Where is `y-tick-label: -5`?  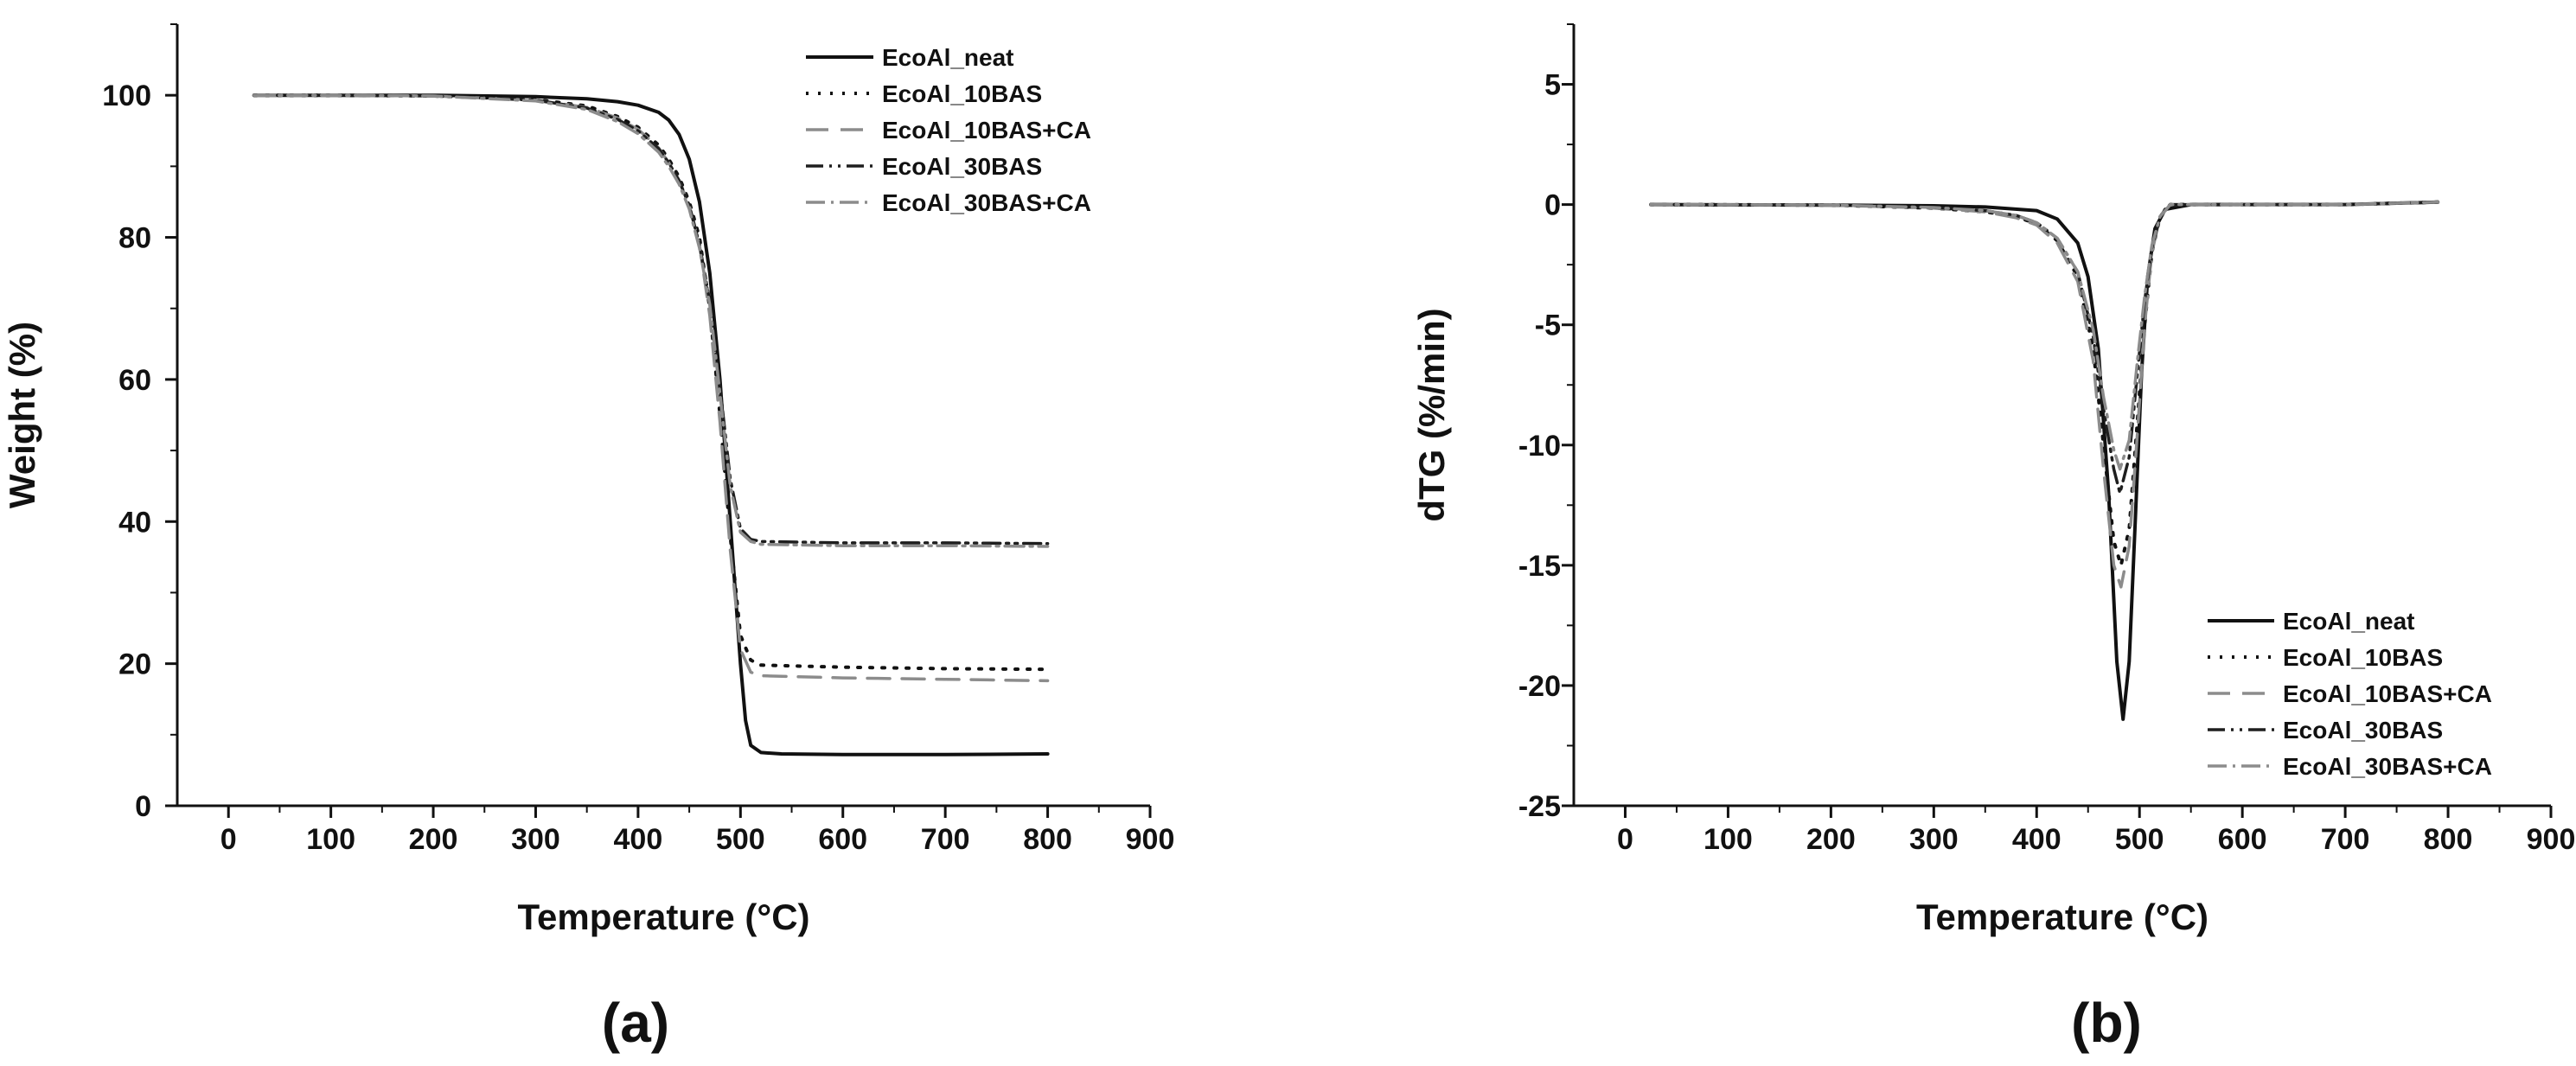 y-tick-label: -5 is located at coordinates (1548, 326).